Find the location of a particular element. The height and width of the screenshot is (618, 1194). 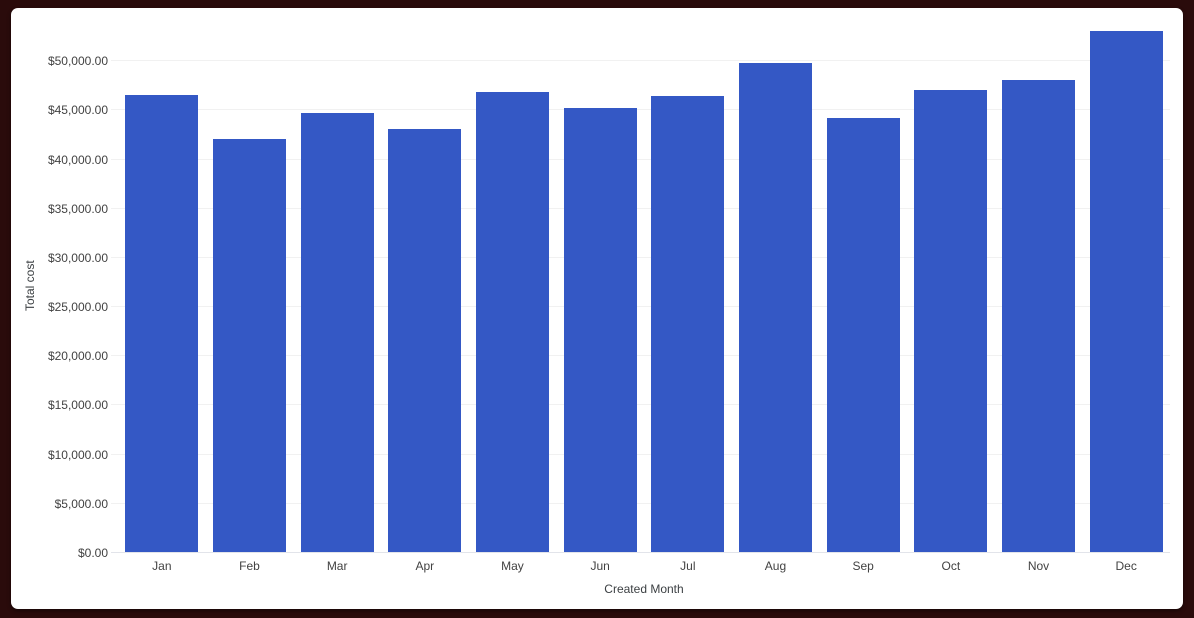

bar-slot-may is located at coordinates (513, 285).